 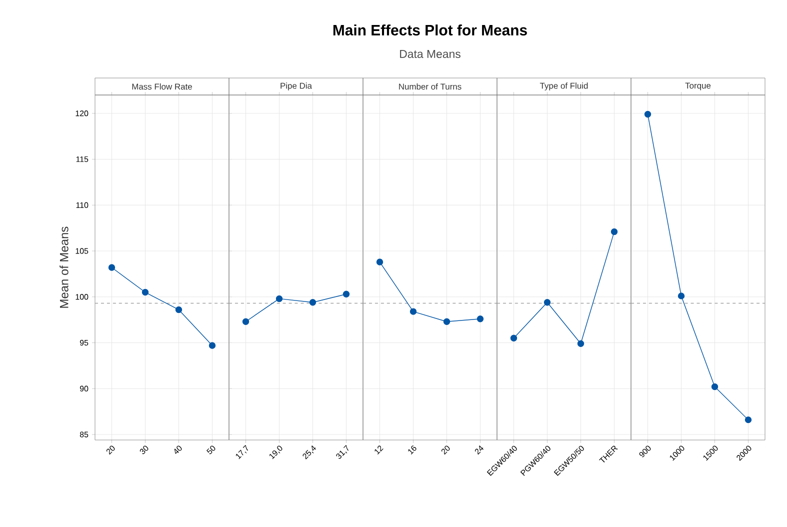 I want to click on x-axis-title: Pipe Dia, so click(x=296, y=86).